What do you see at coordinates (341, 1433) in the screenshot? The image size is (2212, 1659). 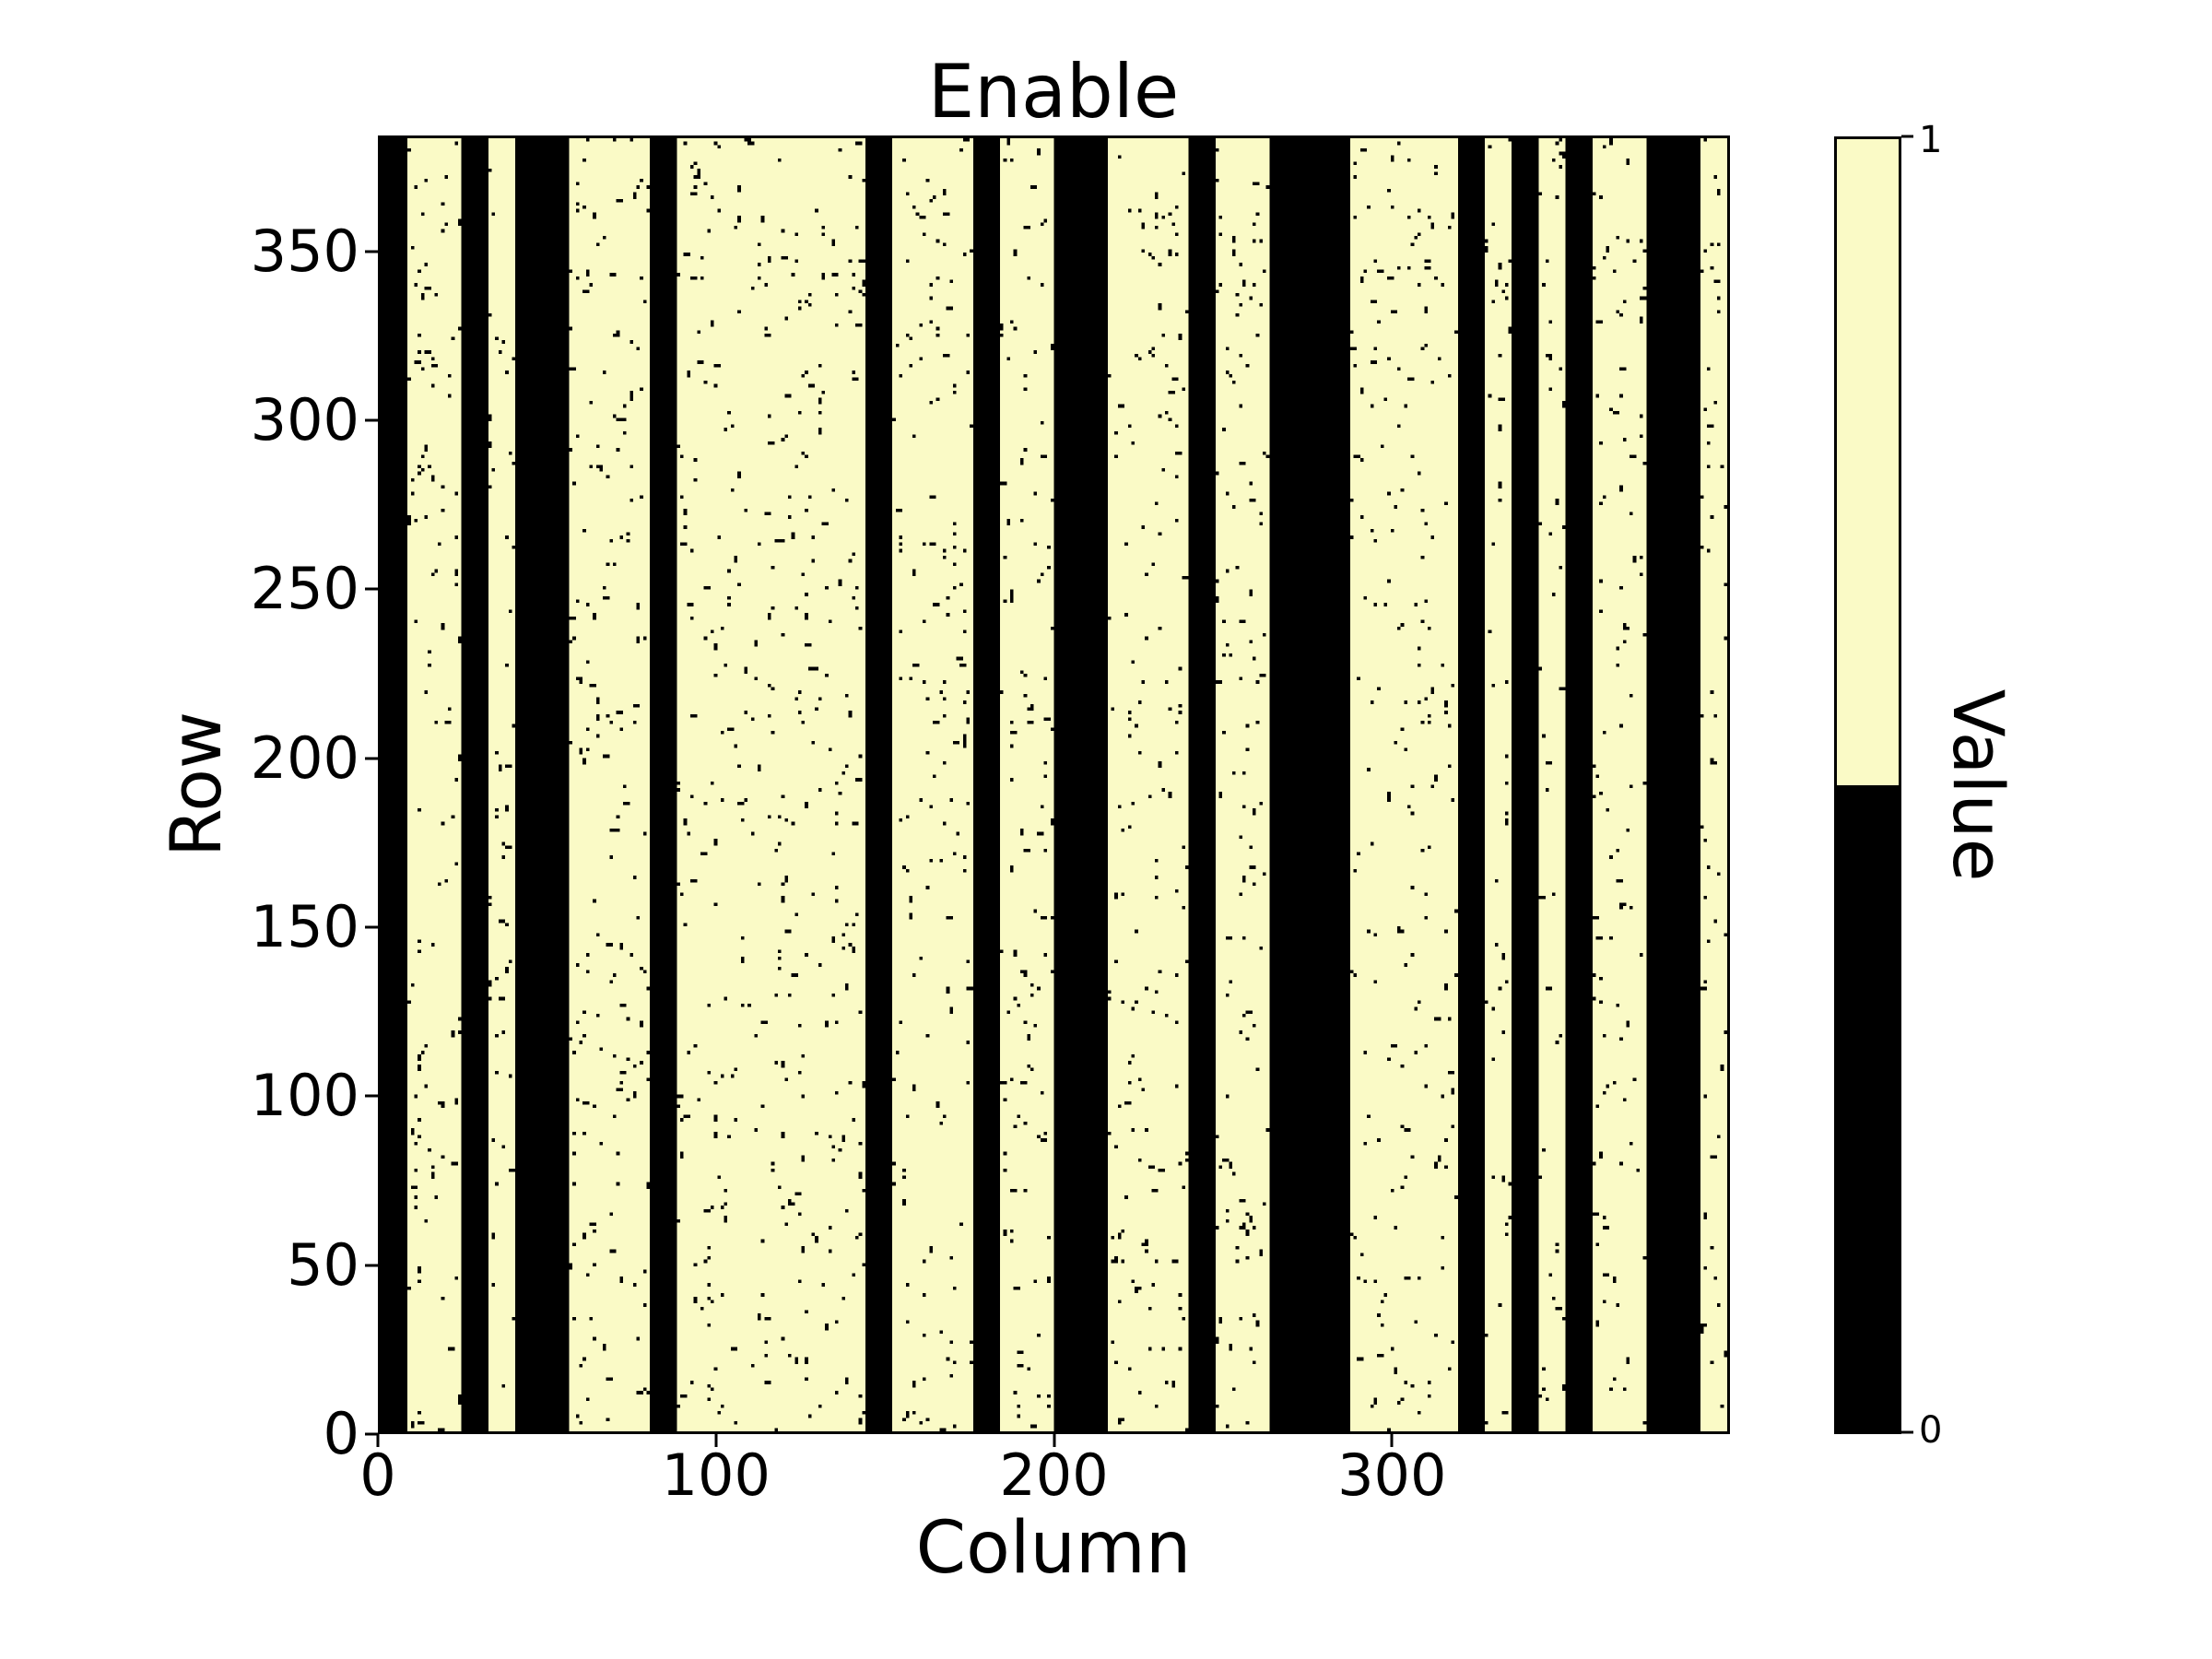 I see `y-tick-label-0: 0` at bounding box center [341, 1433].